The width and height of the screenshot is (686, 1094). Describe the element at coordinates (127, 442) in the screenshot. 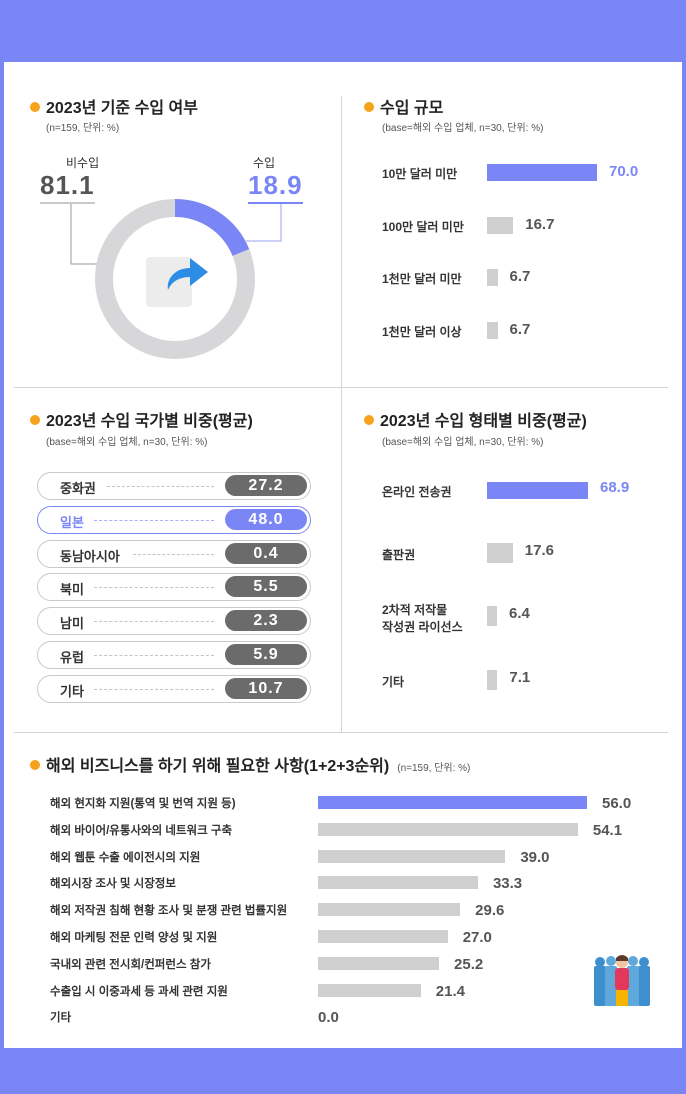

I see `import-country-subtitle: (base=해외 수입 업체, n=30, 단위: %)` at that location.